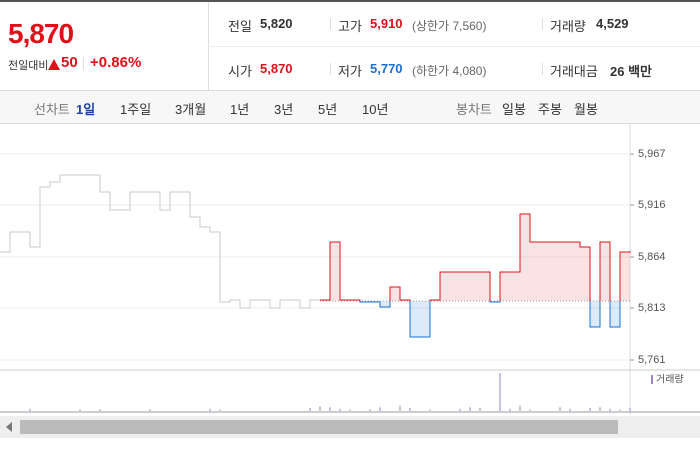 This screenshot has width=700, height=450. I want to click on candle-tab: 주봉, so click(550, 109).